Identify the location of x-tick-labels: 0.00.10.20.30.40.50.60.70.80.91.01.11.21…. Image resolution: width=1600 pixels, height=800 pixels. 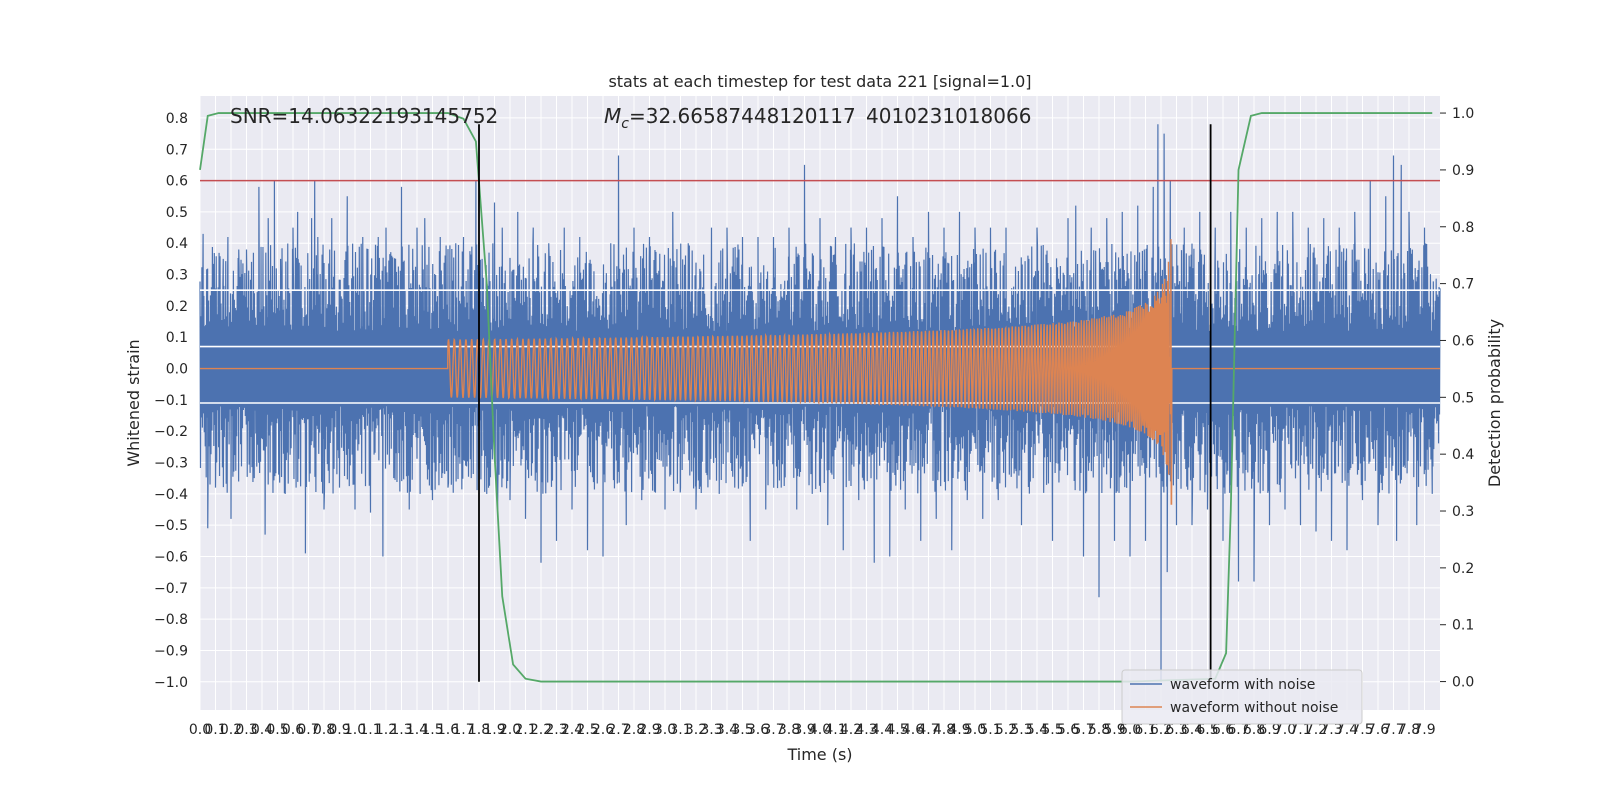
(812, 730).